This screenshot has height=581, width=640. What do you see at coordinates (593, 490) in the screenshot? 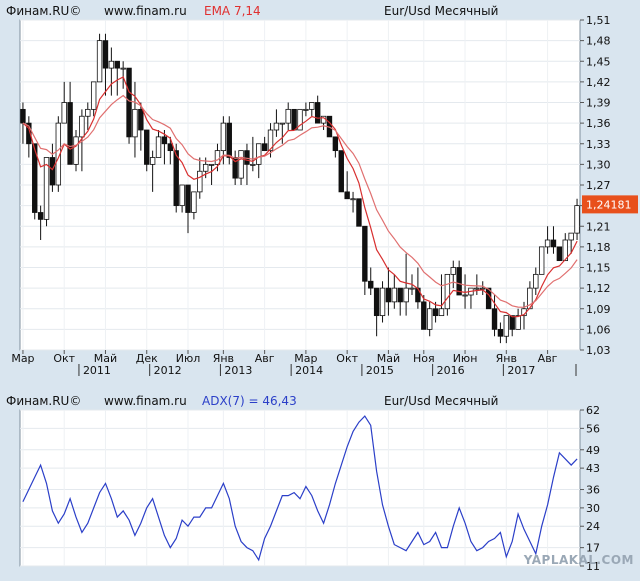
I see `adx-y-tick-label: 36` at bounding box center [593, 490].